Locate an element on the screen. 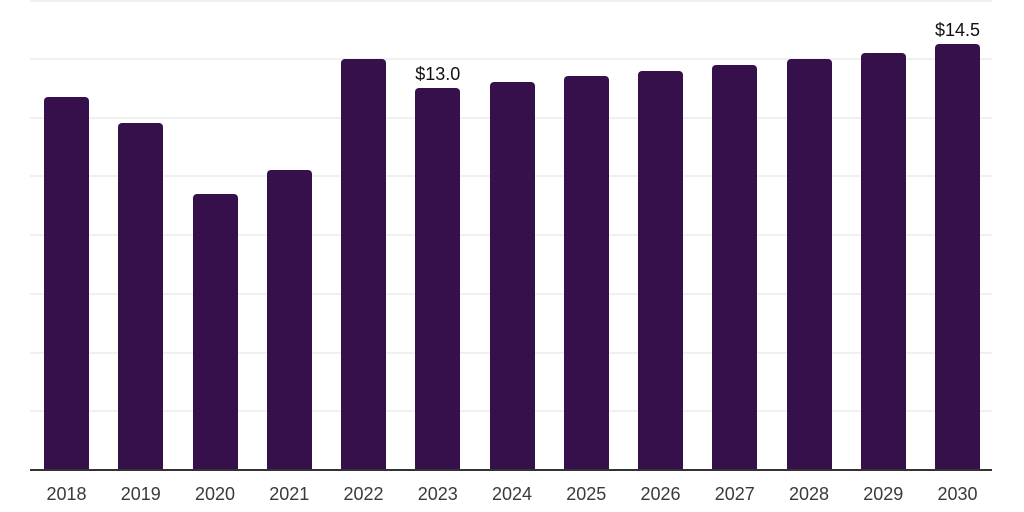 The width and height of the screenshot is (1024, 512). x-tick-2021: 2021 is located at coordinates (289, 494).